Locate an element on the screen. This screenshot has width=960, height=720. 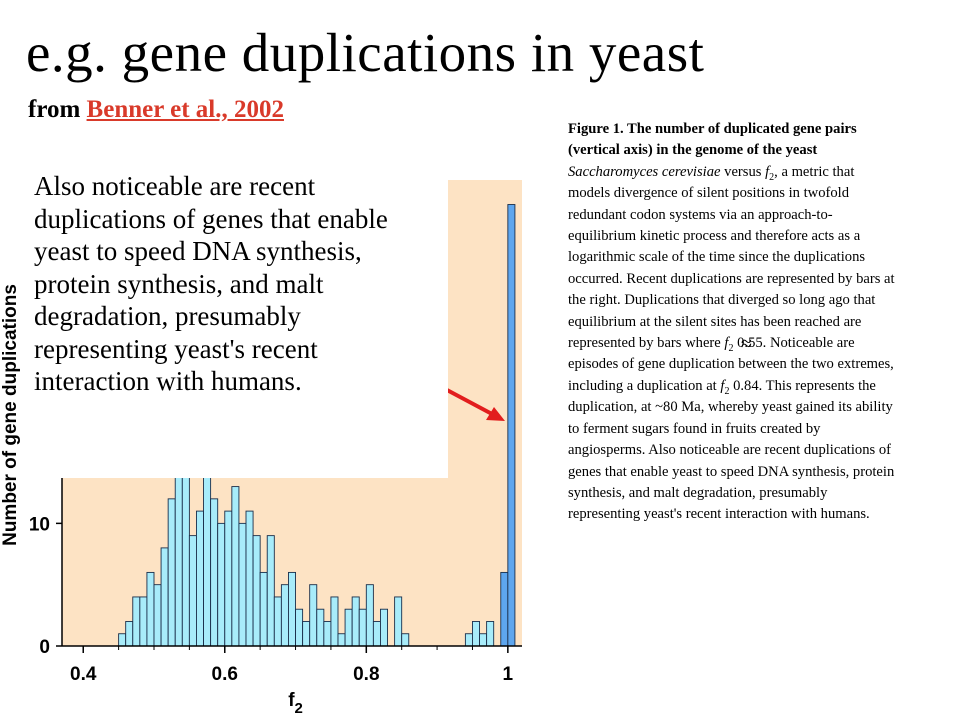
arrow-shaft is located at coordinates (469, 402).